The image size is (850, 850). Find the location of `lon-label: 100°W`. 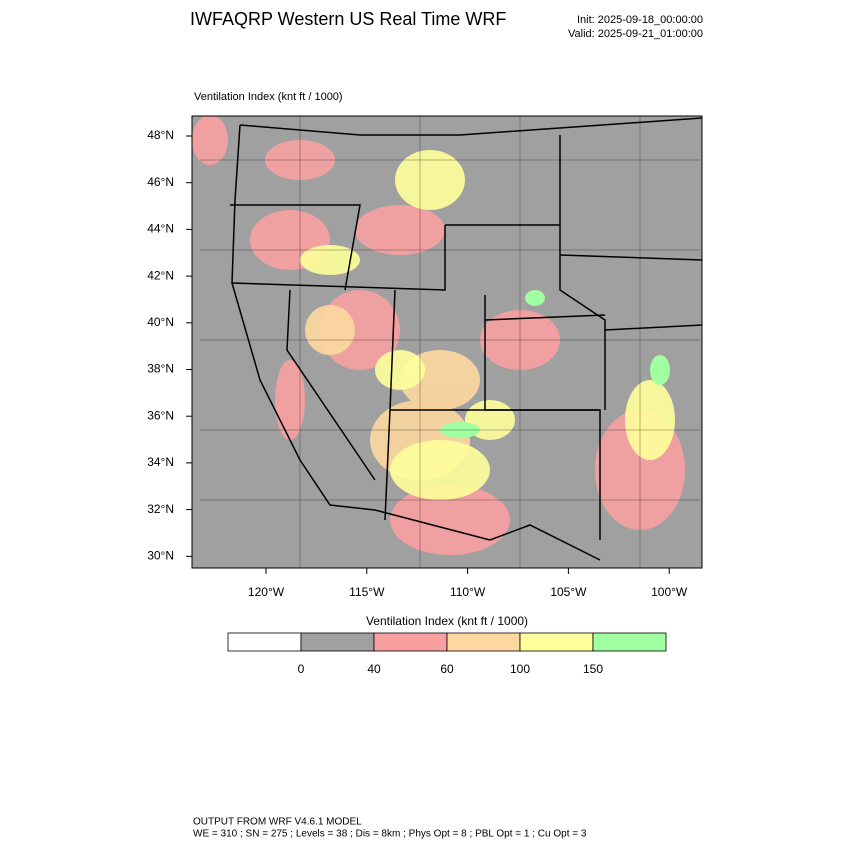

lon-label: 100°W is located at coordinates (669, 592).